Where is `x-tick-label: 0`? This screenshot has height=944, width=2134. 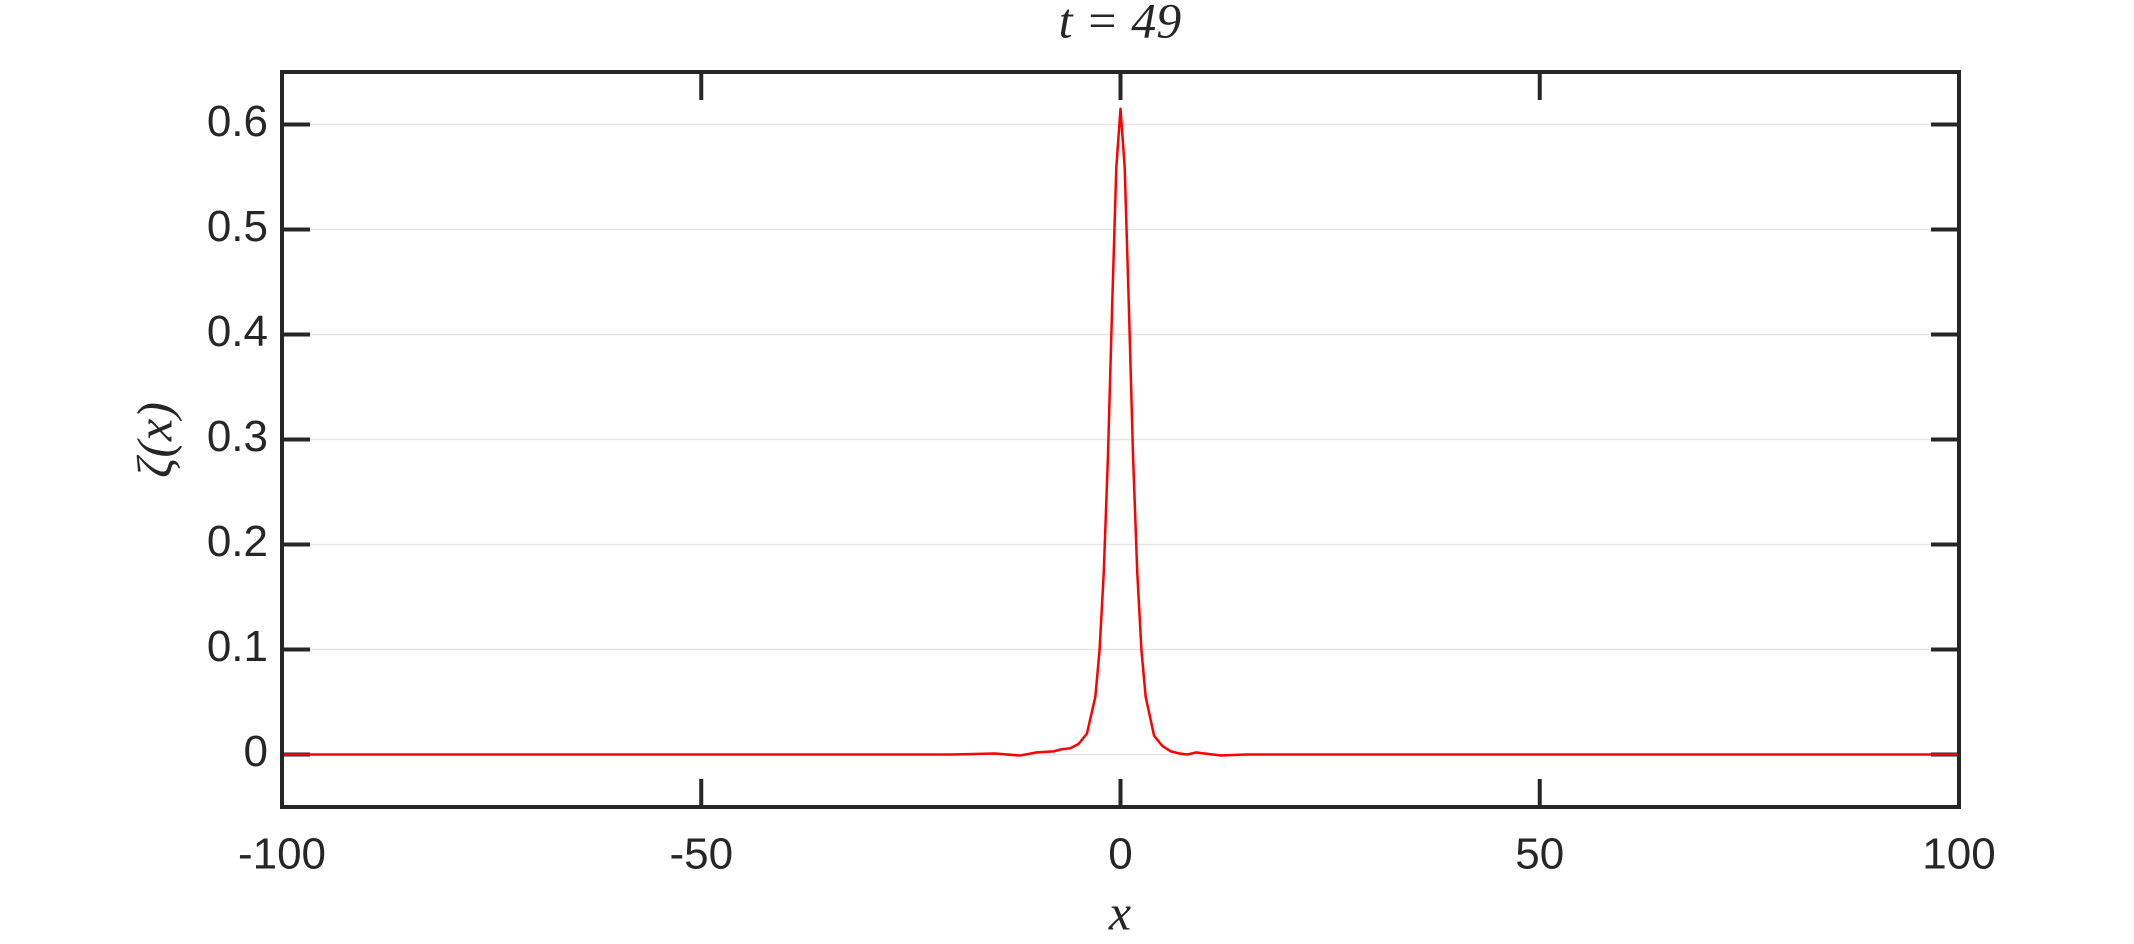
x-tick-label: 0 is located at coordinates (1120, 854).